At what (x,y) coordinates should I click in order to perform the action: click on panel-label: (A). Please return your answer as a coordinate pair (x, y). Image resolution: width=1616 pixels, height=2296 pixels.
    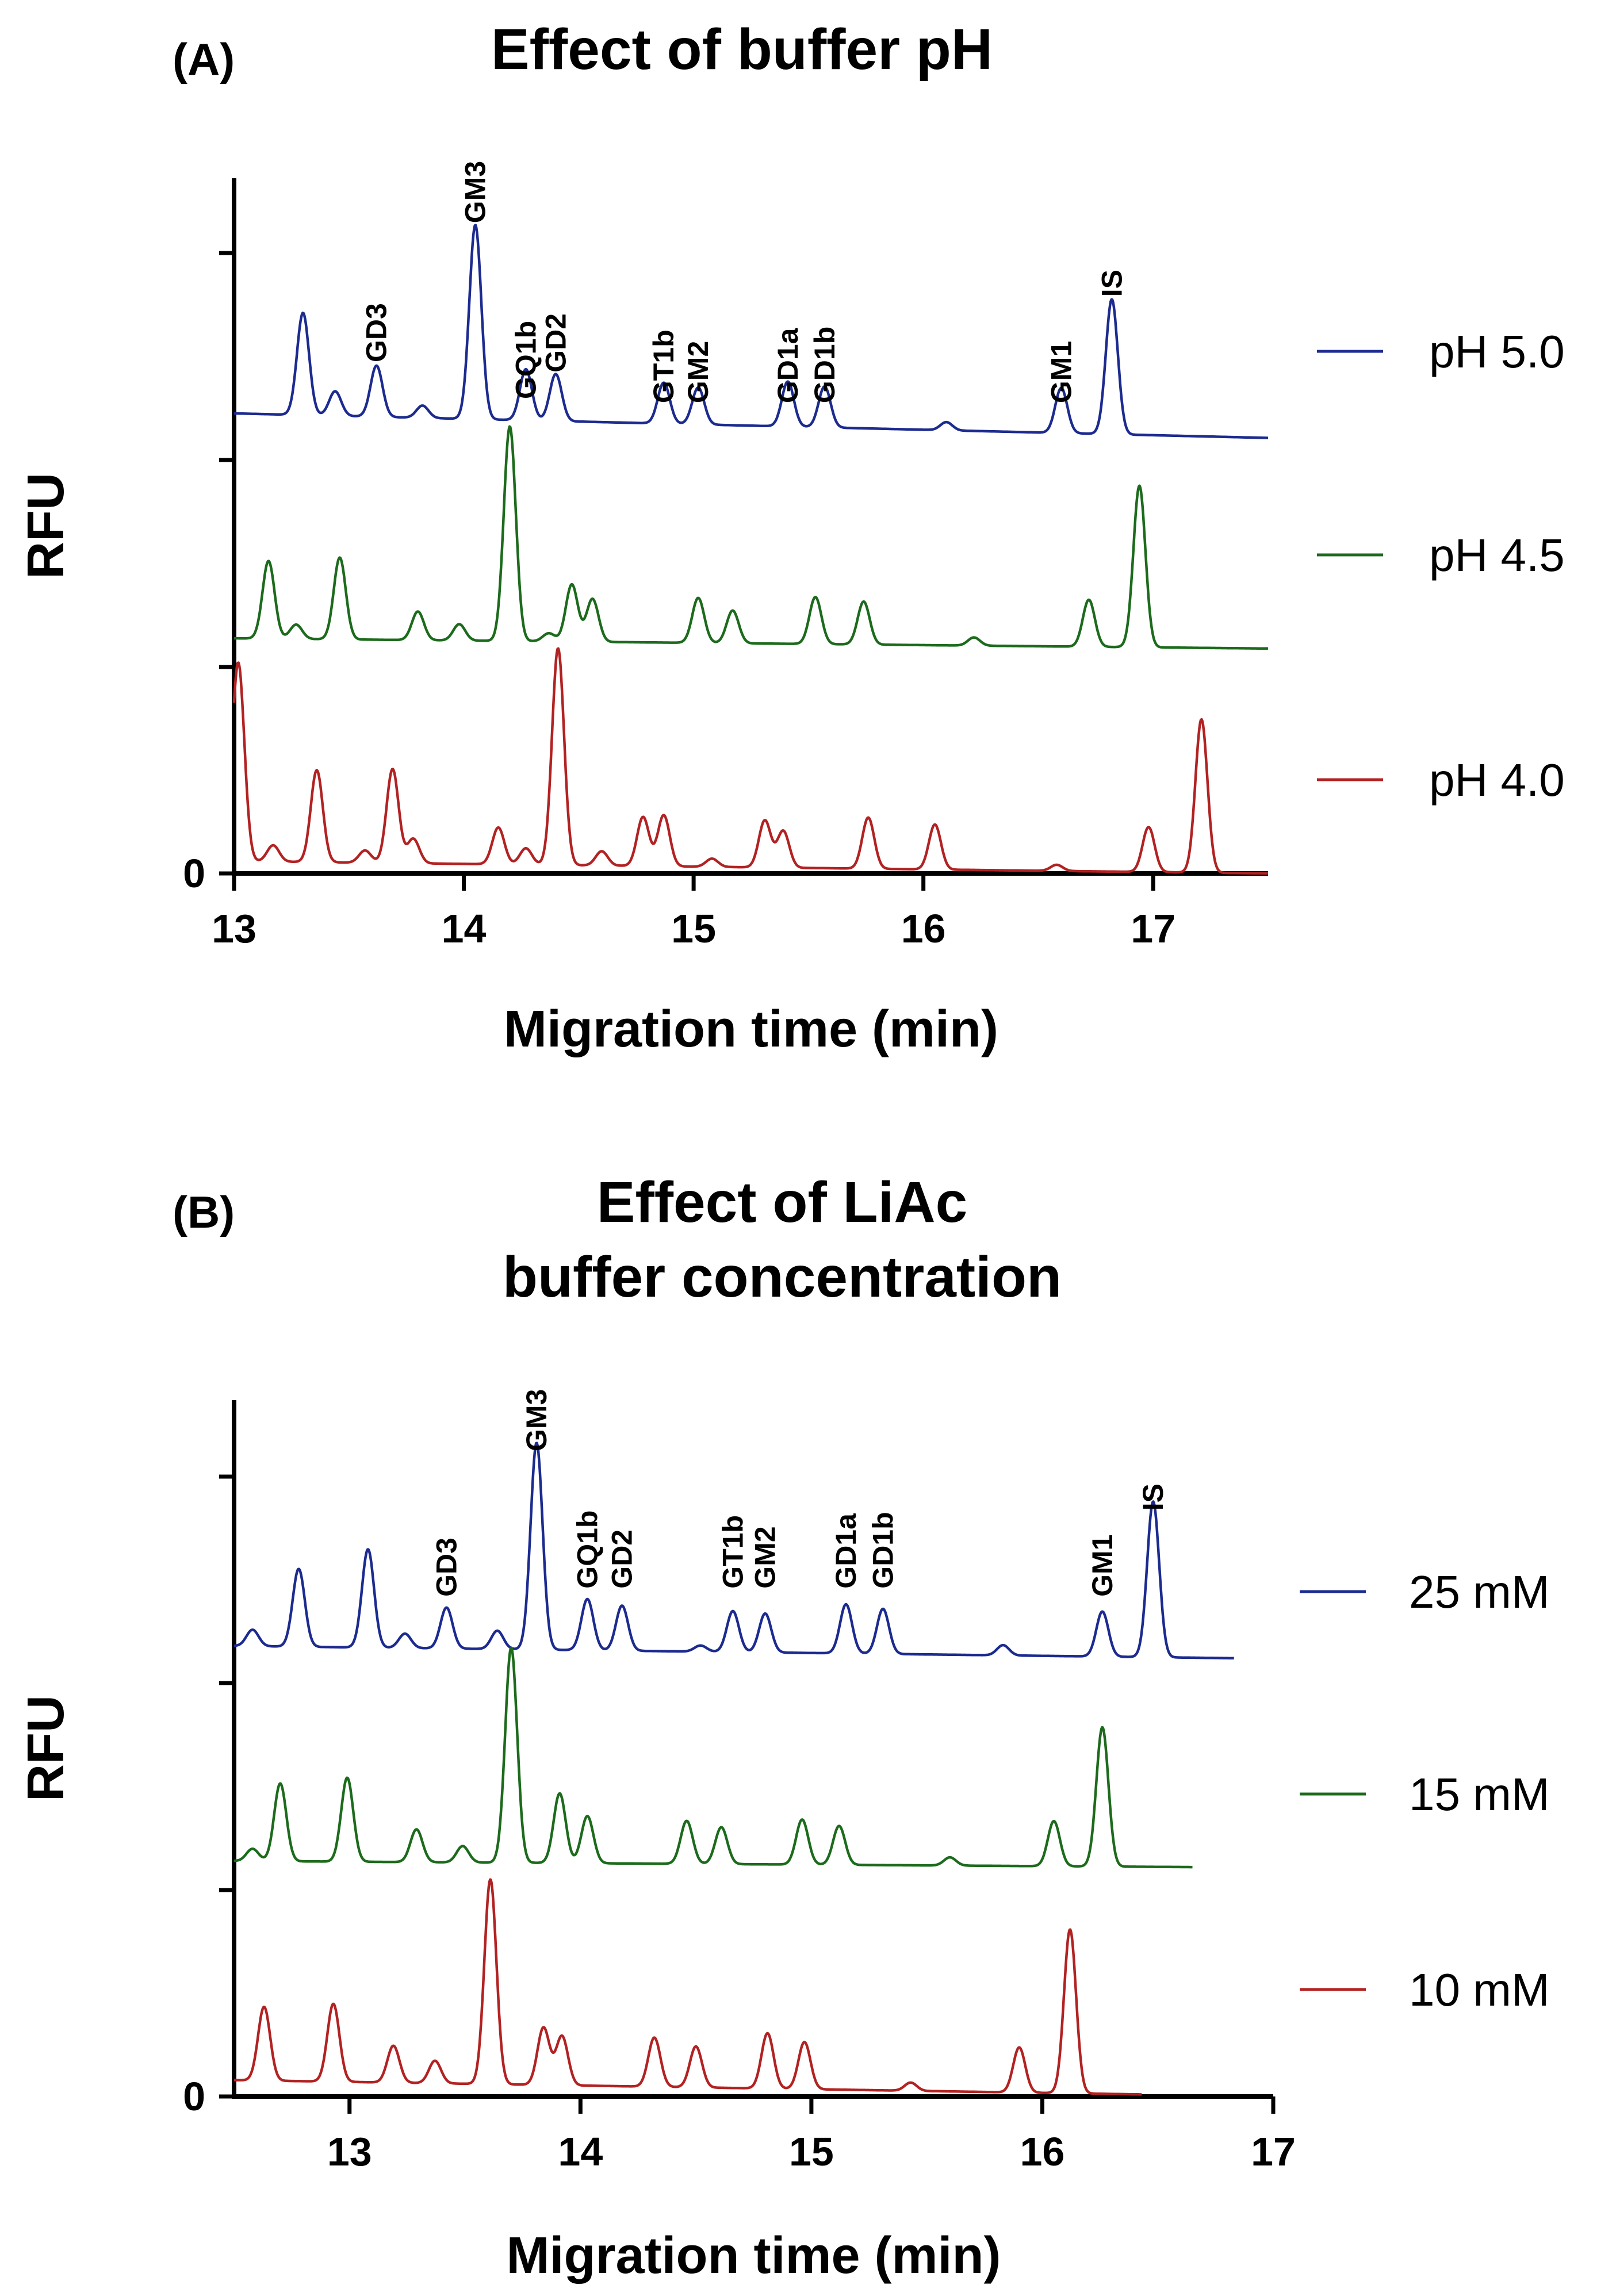
    Looking at the image, I should click on (204, 59).